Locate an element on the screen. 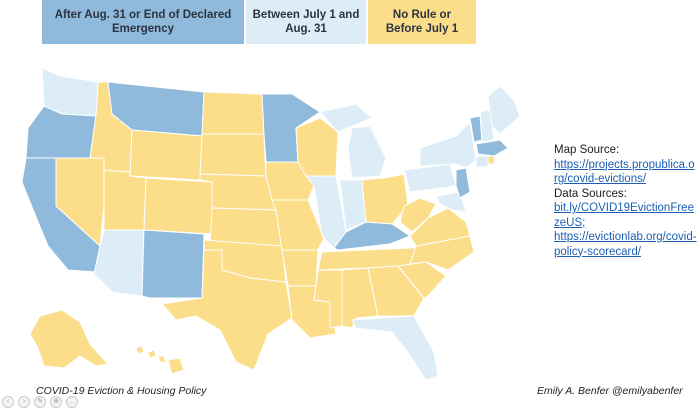 The image size is (700, 409). state-new-jersey is located at coordinates (463, 183).